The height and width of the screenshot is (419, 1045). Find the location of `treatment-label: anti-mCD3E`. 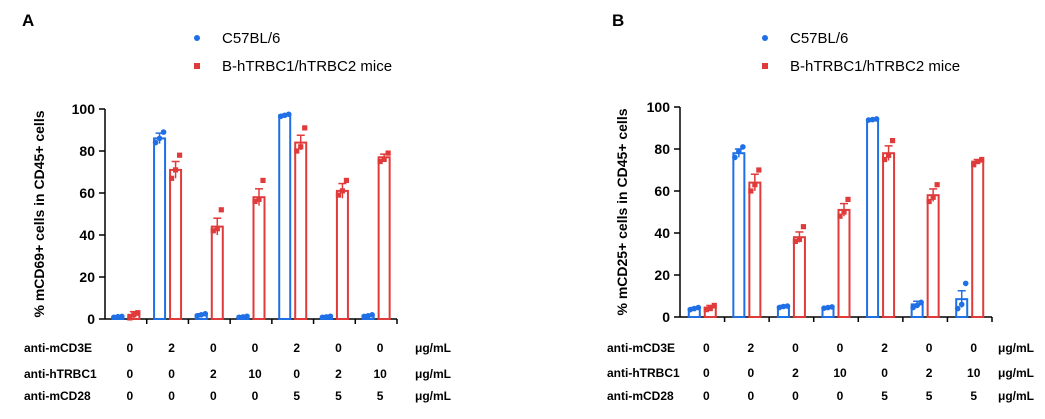

treatment-label: anti-mCD3E is located at coordinates (58, 348).